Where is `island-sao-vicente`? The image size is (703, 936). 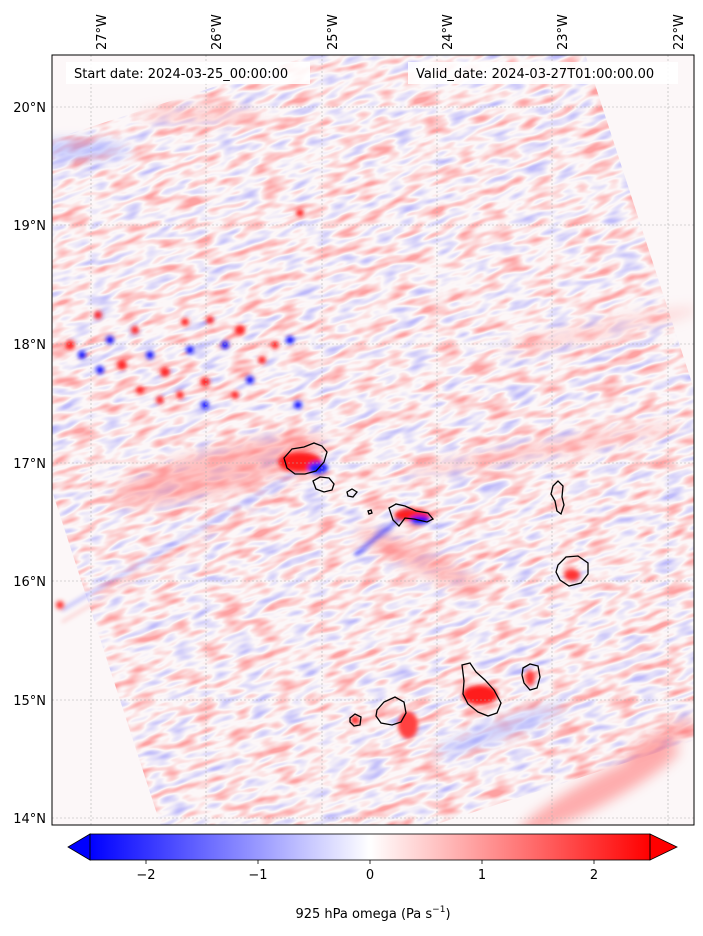
island-sao-vicente is located at coordinates (323, 484).